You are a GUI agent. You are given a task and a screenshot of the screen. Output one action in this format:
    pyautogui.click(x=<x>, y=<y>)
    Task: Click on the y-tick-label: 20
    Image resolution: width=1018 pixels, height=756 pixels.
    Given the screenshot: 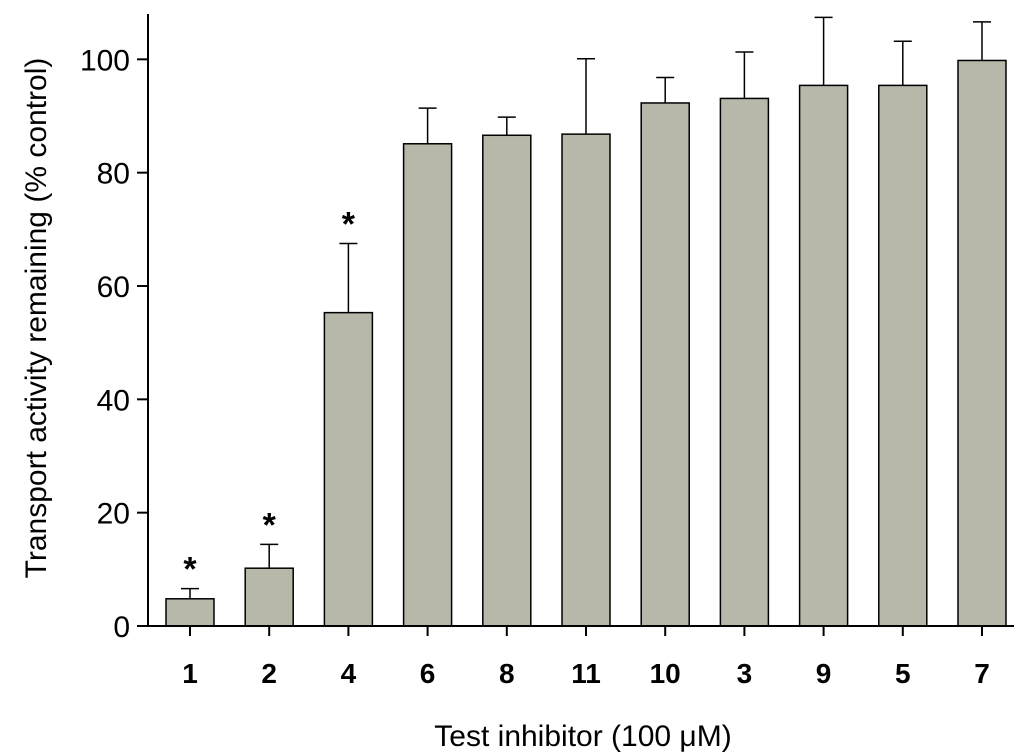 What is the action you would take?
    pyautogui.click(x=113, y=514)
    